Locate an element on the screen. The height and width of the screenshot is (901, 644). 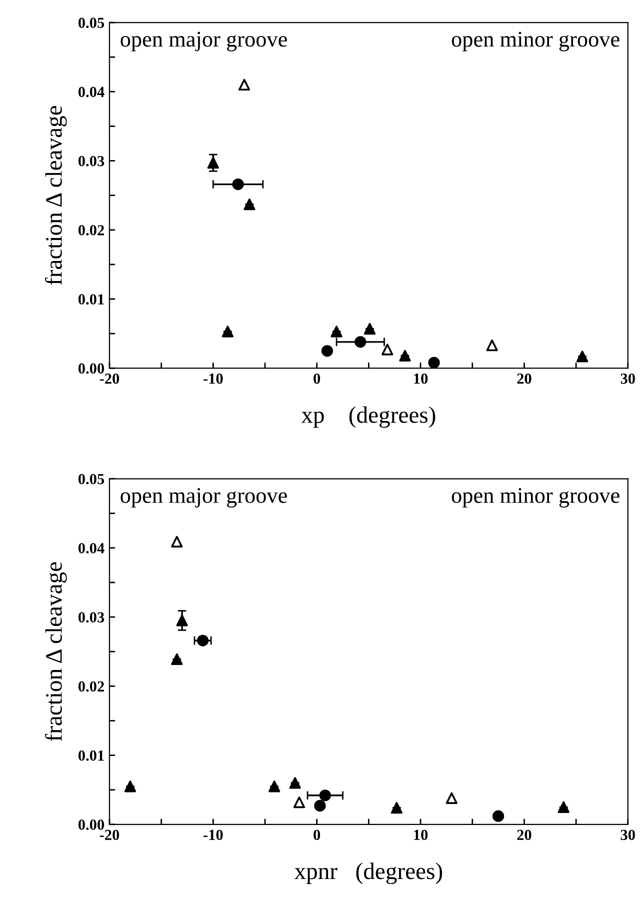
x-axis-title: xpnr (degrees) is located at coordinates (368, 873).